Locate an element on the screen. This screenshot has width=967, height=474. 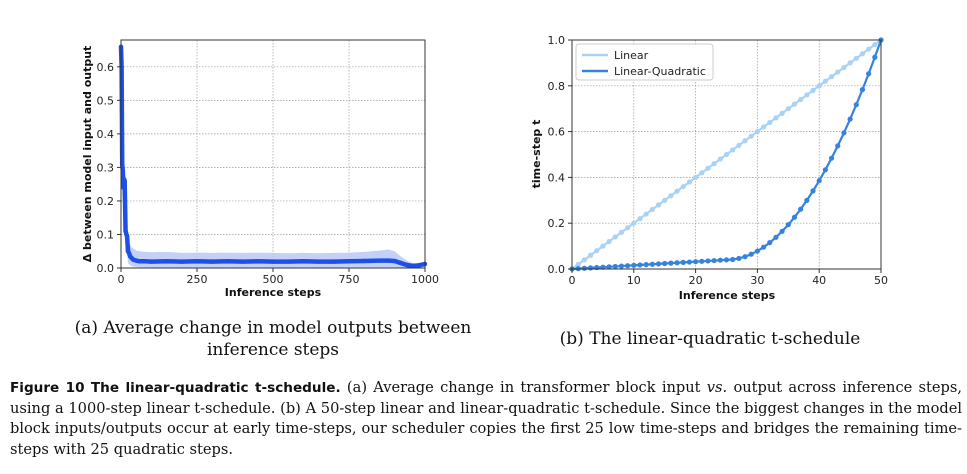
y-tick-label: 0.2 is located at coordinates (557, 223).